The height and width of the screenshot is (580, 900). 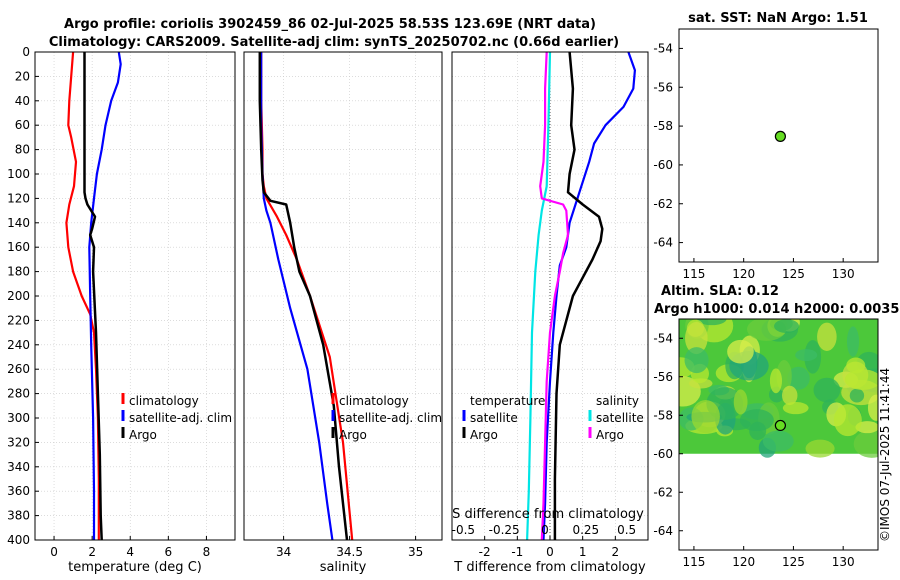 What do you see at coordinates (54, 552) in the screenshot?
I see `x-tick-label: 0` at bounding box center [54, 552].